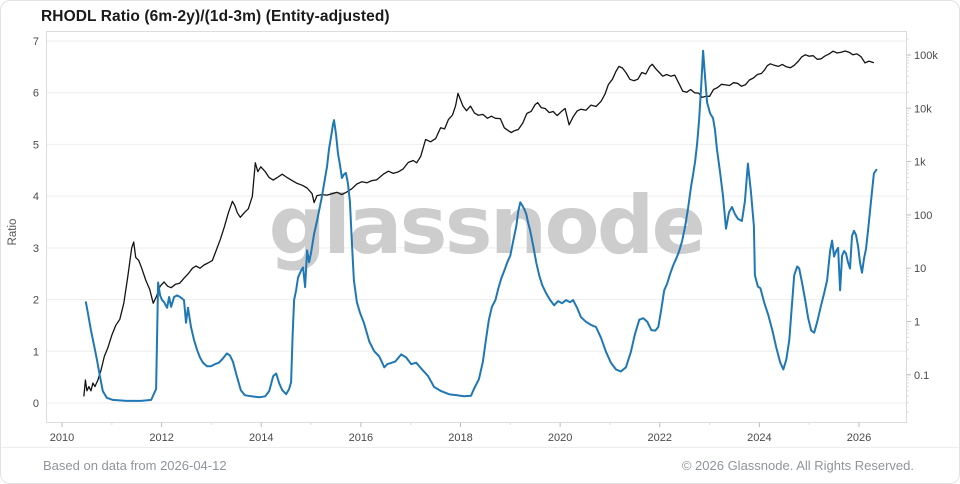  What do you see at coordinates (361, 438) in the screenshot?
I see `x-tick-label: 2016` at bounding box center [361, 438].